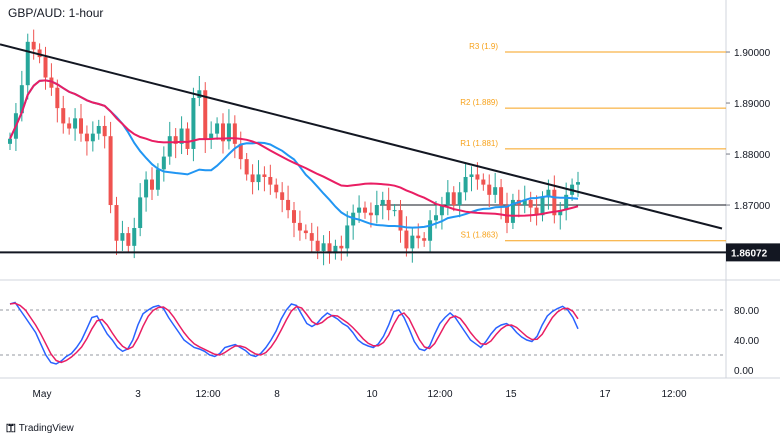 The image size is (780, 439). I want to click on x-tick-label: 15, so click(511, 394).